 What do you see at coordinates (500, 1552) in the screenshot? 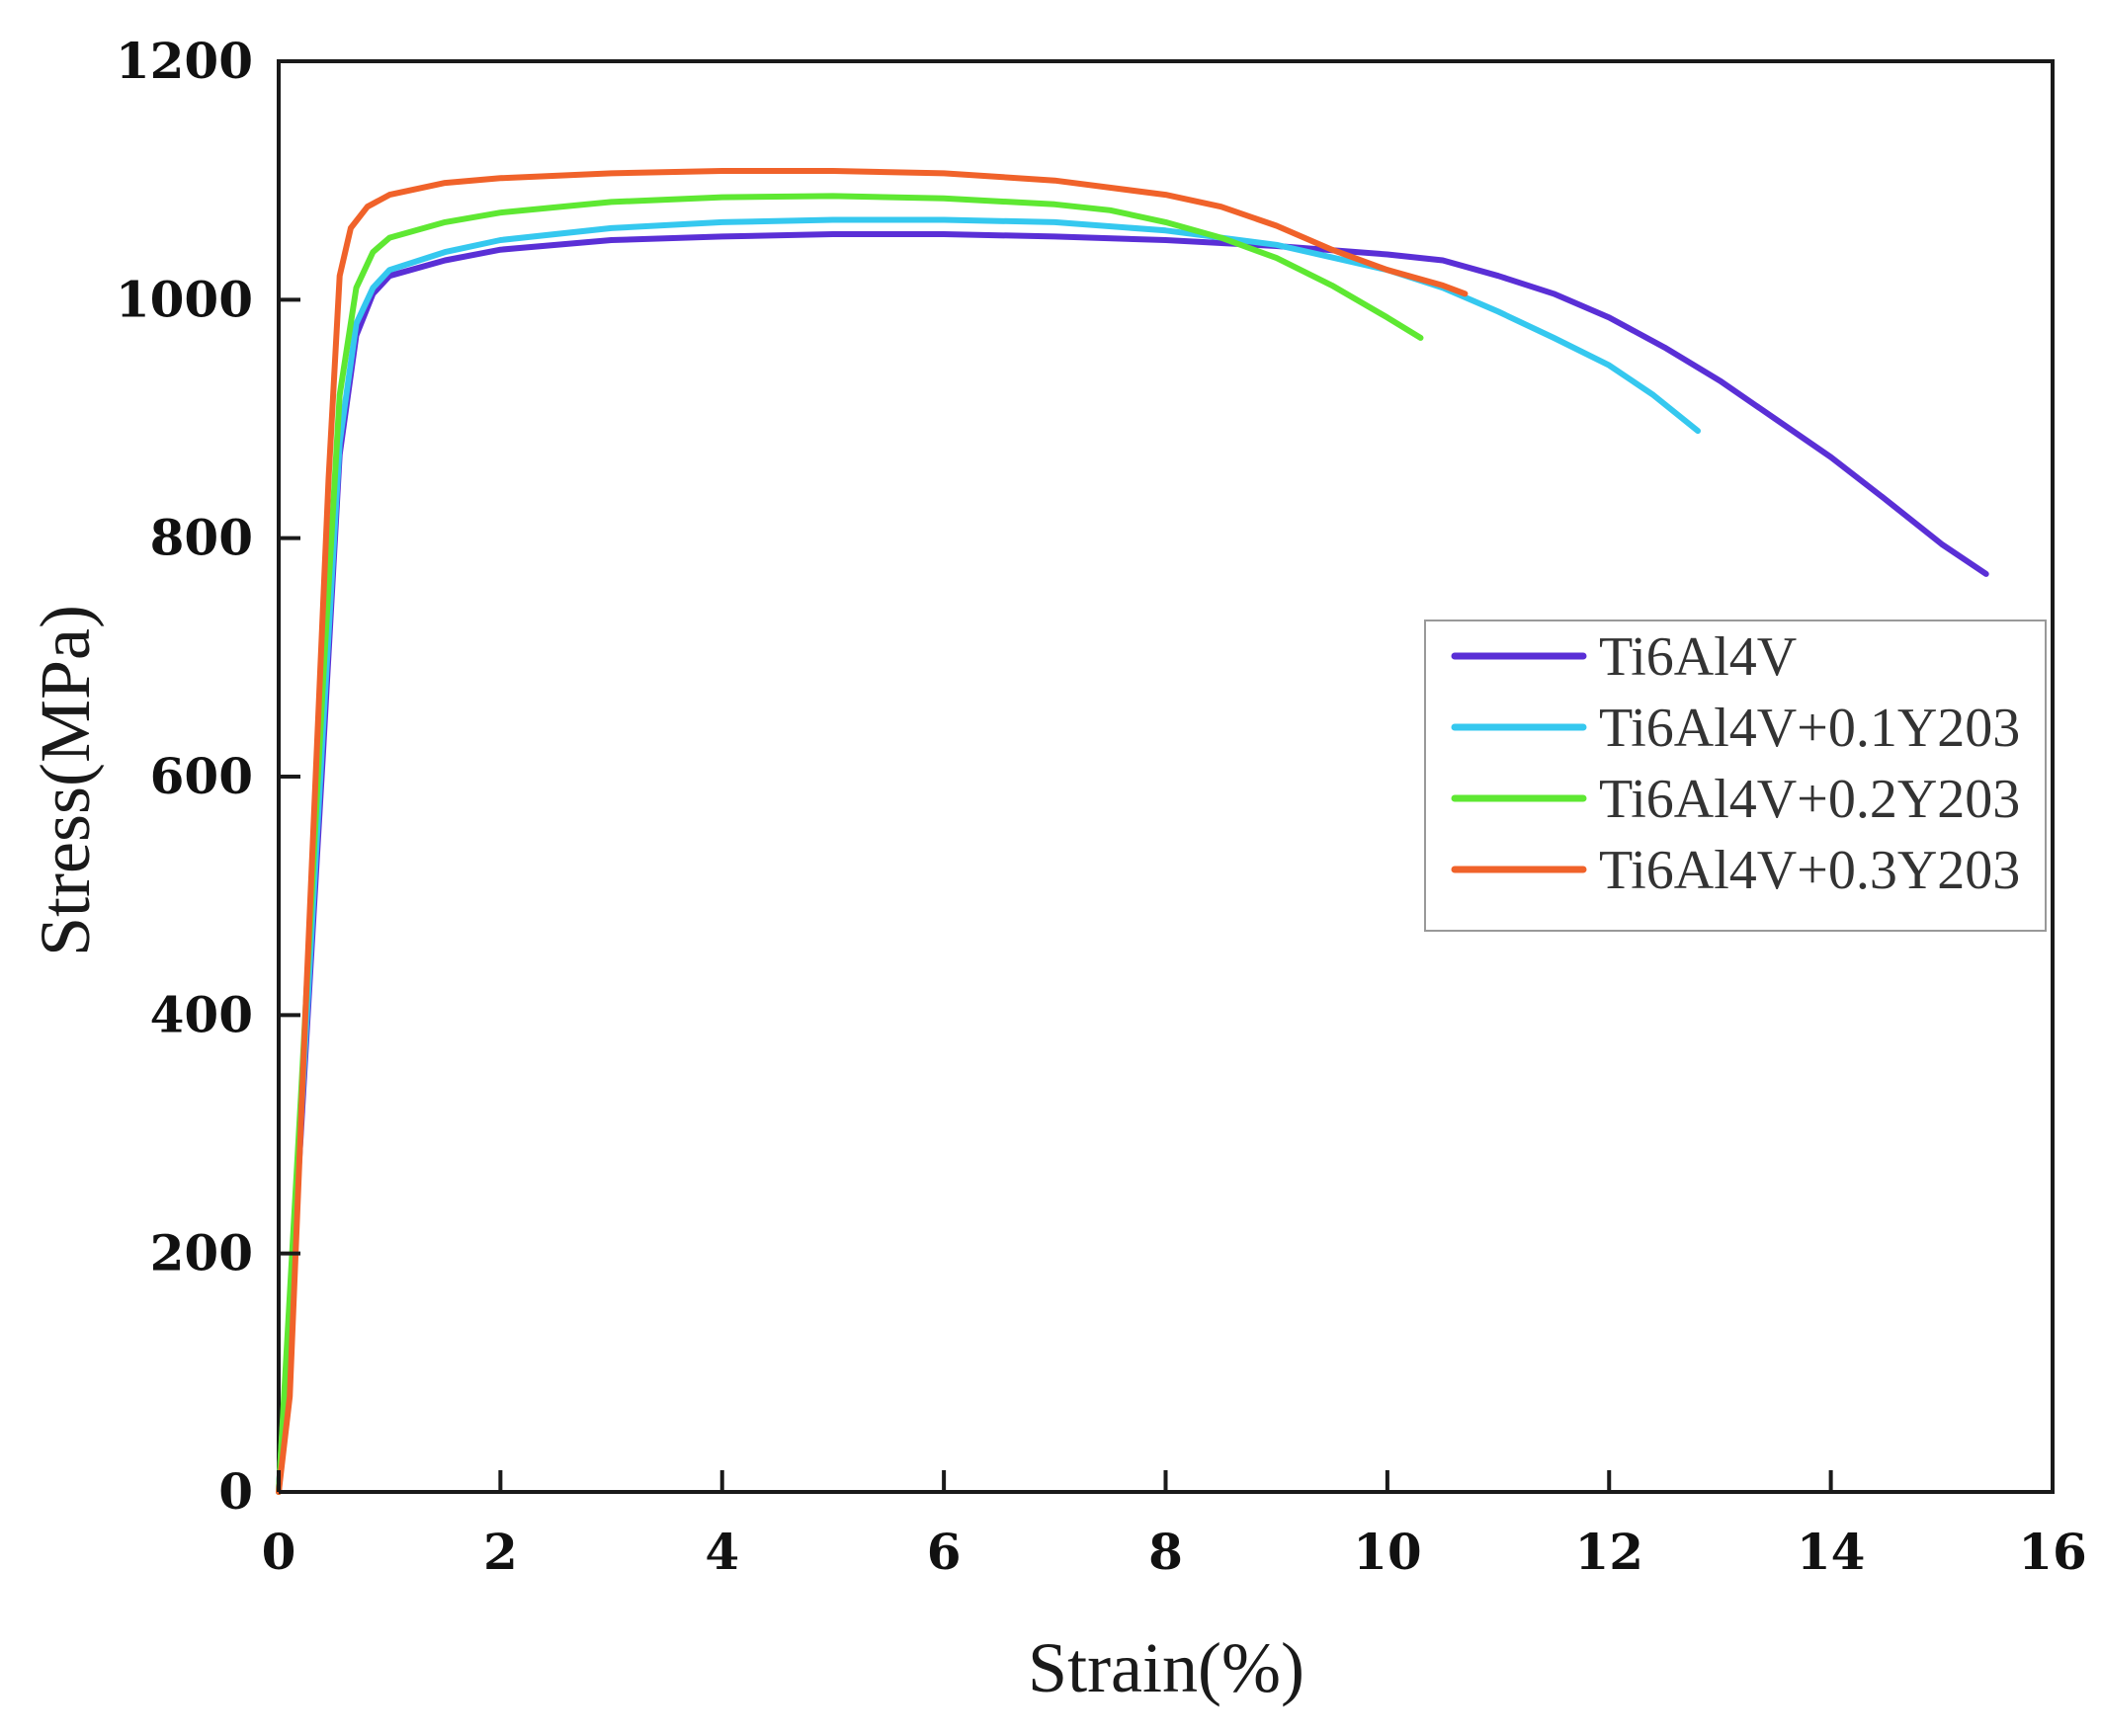
I see `x-tick-label-1: 2` at bounding box center [500, 1552].